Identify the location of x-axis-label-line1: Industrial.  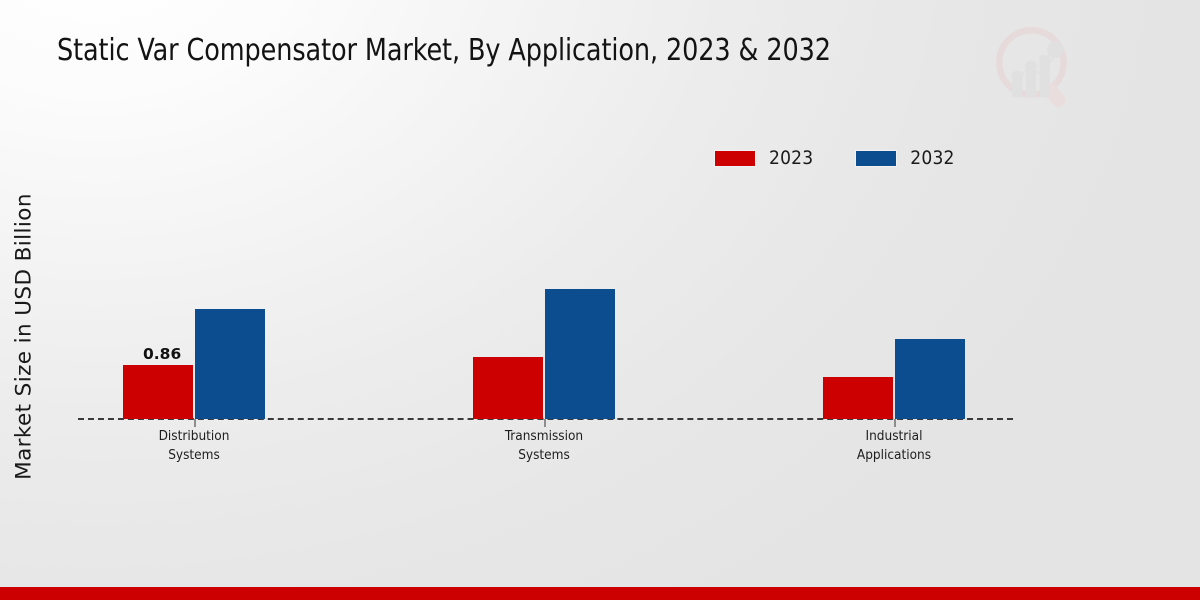
(894, 436).